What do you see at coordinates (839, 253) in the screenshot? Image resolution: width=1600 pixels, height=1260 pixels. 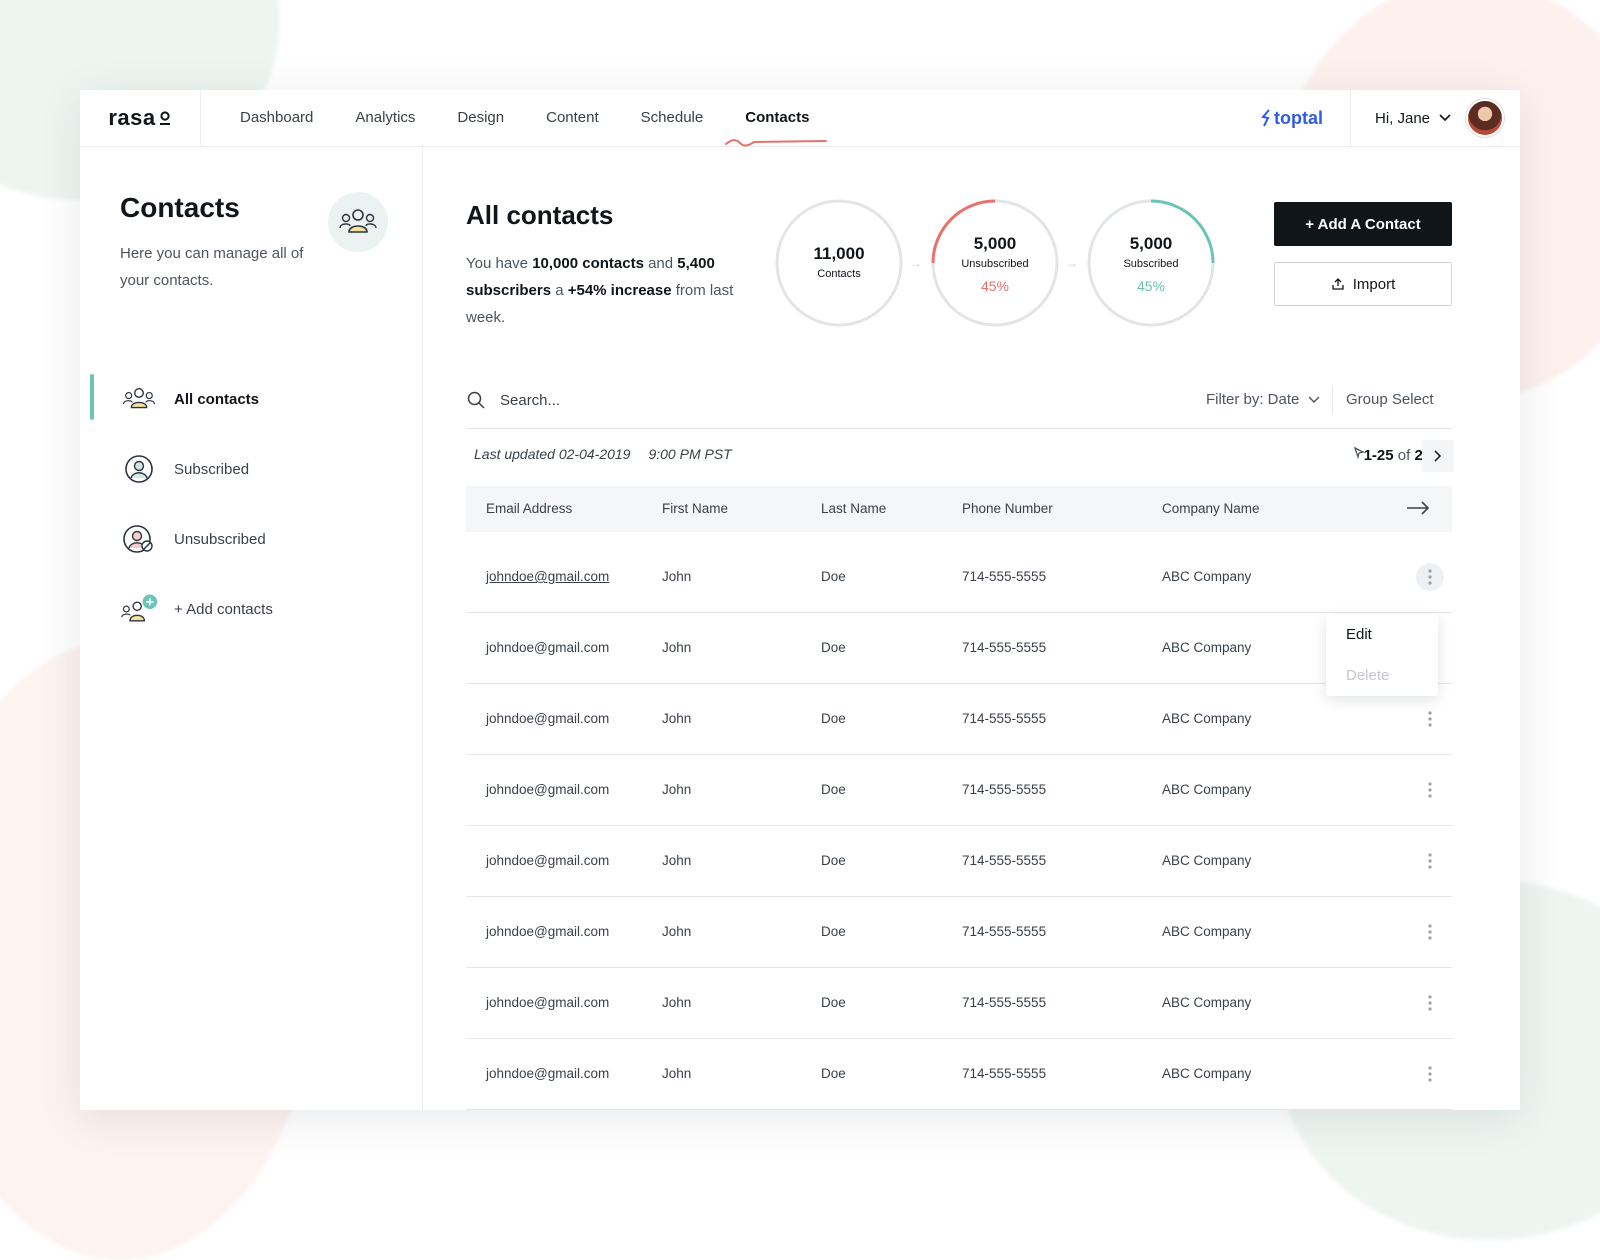 I see `stat-value: 11,000` at bounding box center [839, 253].